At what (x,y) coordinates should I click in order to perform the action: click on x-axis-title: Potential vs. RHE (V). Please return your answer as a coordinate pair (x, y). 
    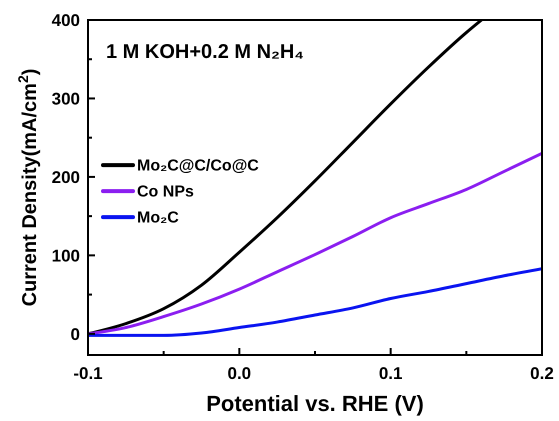
    Looking at the image, I should click on (315, 403).